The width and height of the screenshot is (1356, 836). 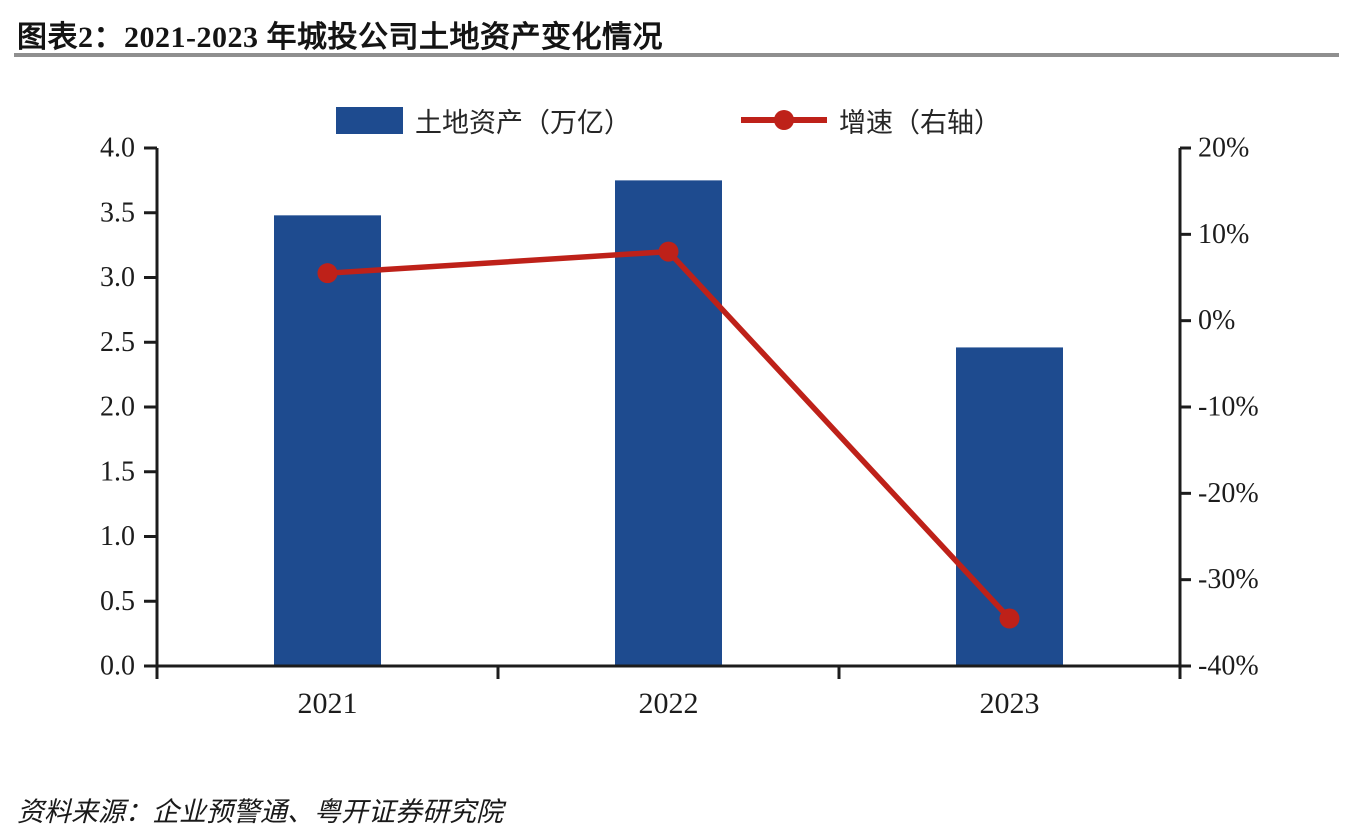 I want to click on title-rule, so click(x=676, y=55).